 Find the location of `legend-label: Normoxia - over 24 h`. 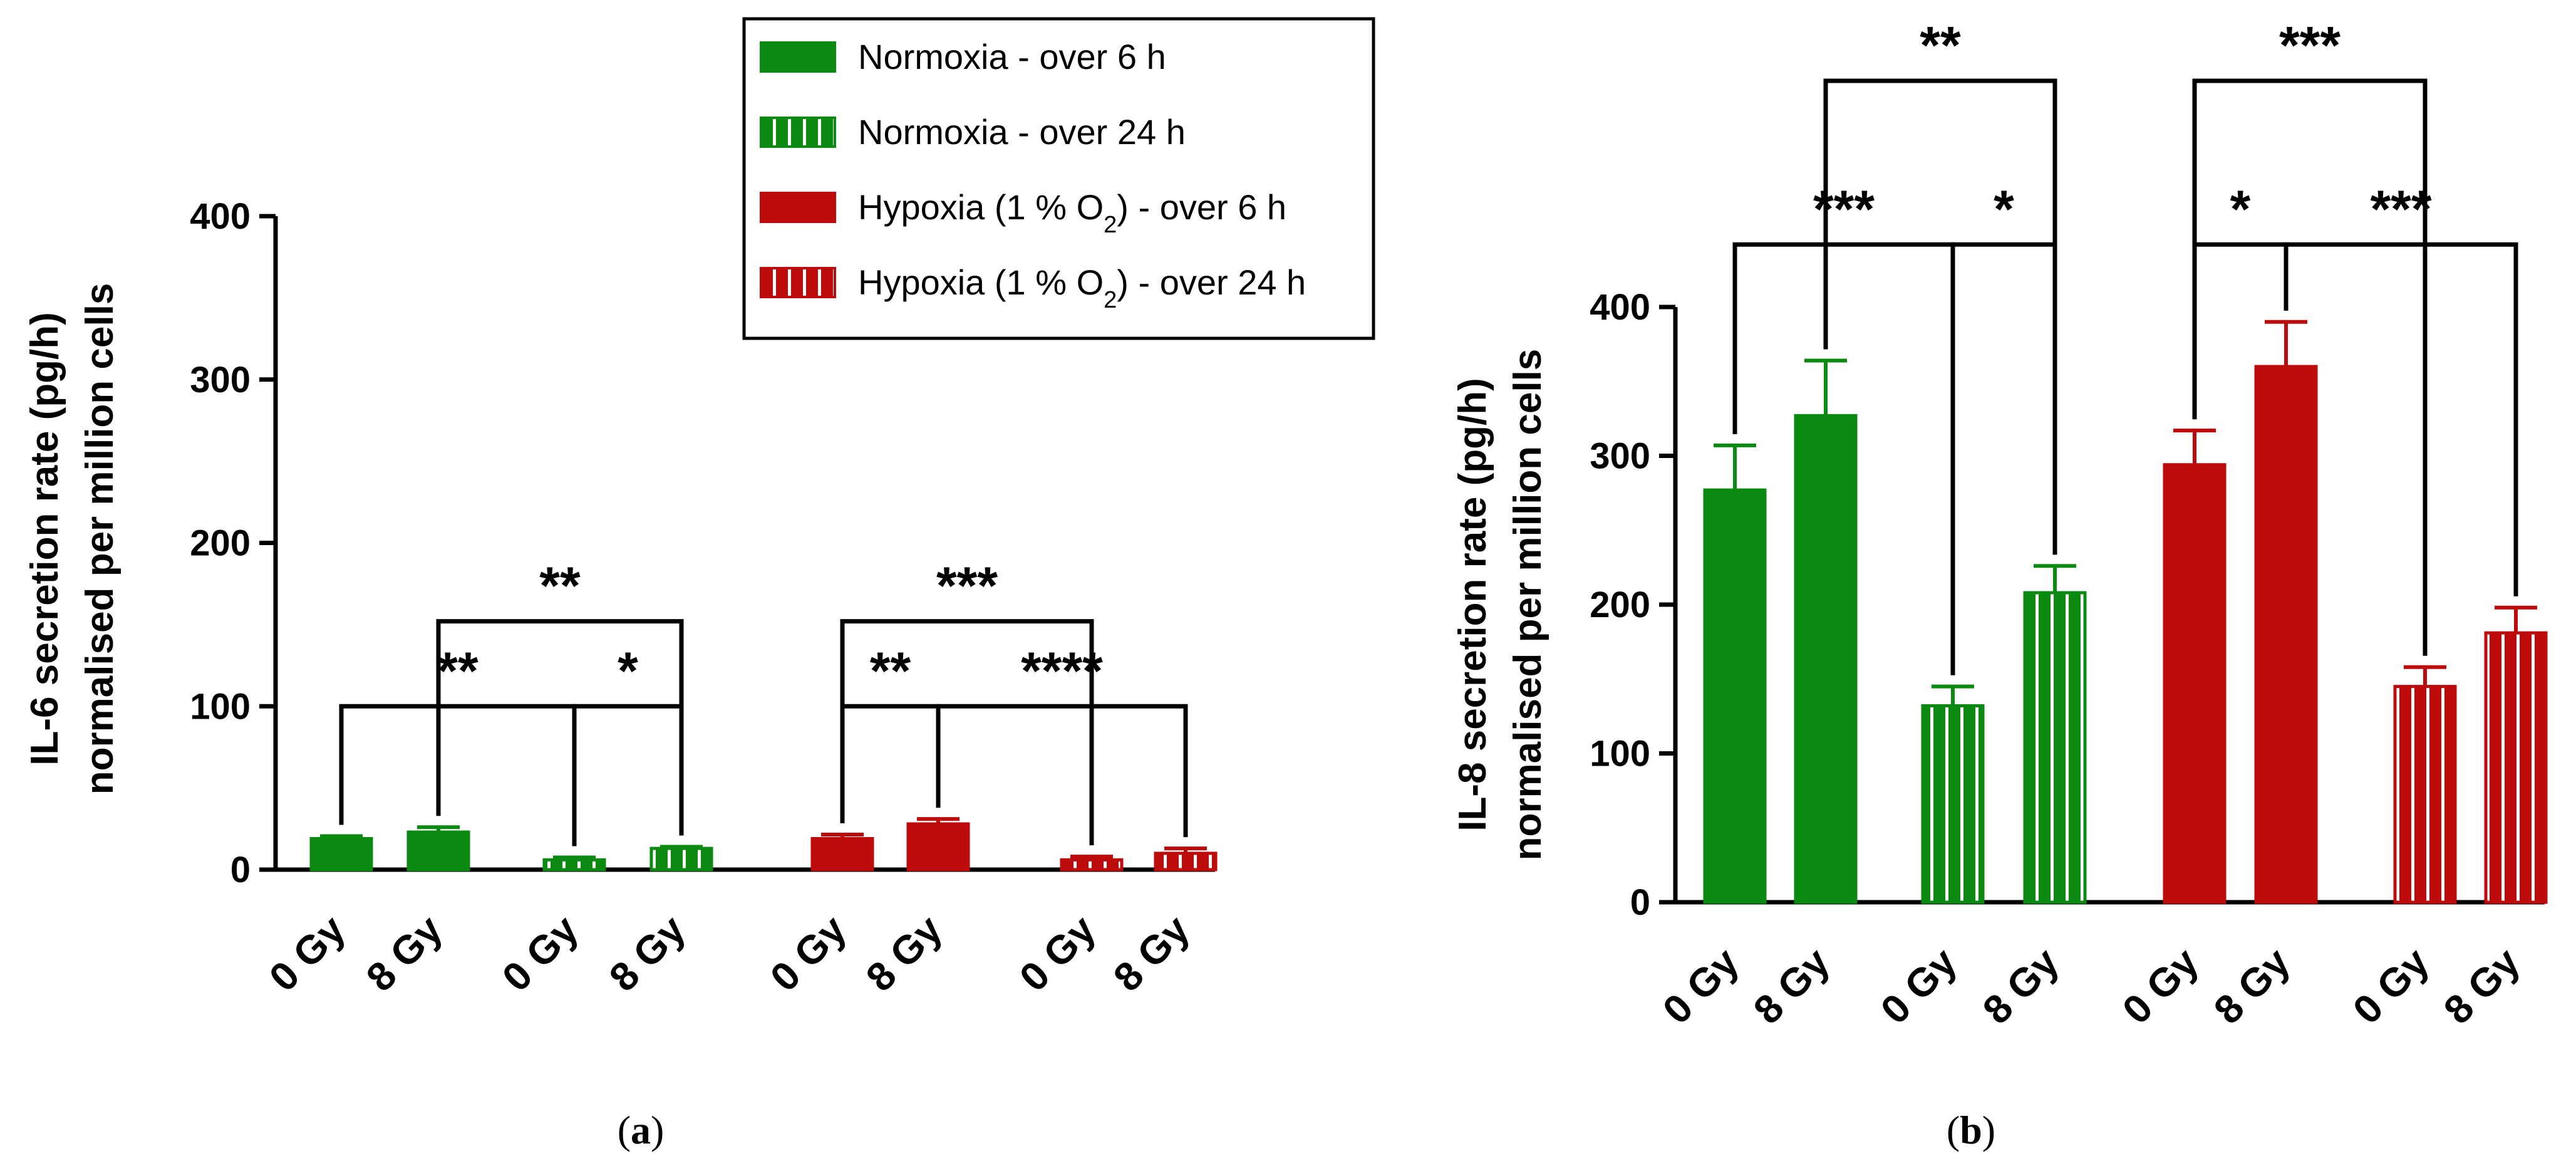

legend-label: Normoxia - over 24 h is located at coordinates (1022, 132).